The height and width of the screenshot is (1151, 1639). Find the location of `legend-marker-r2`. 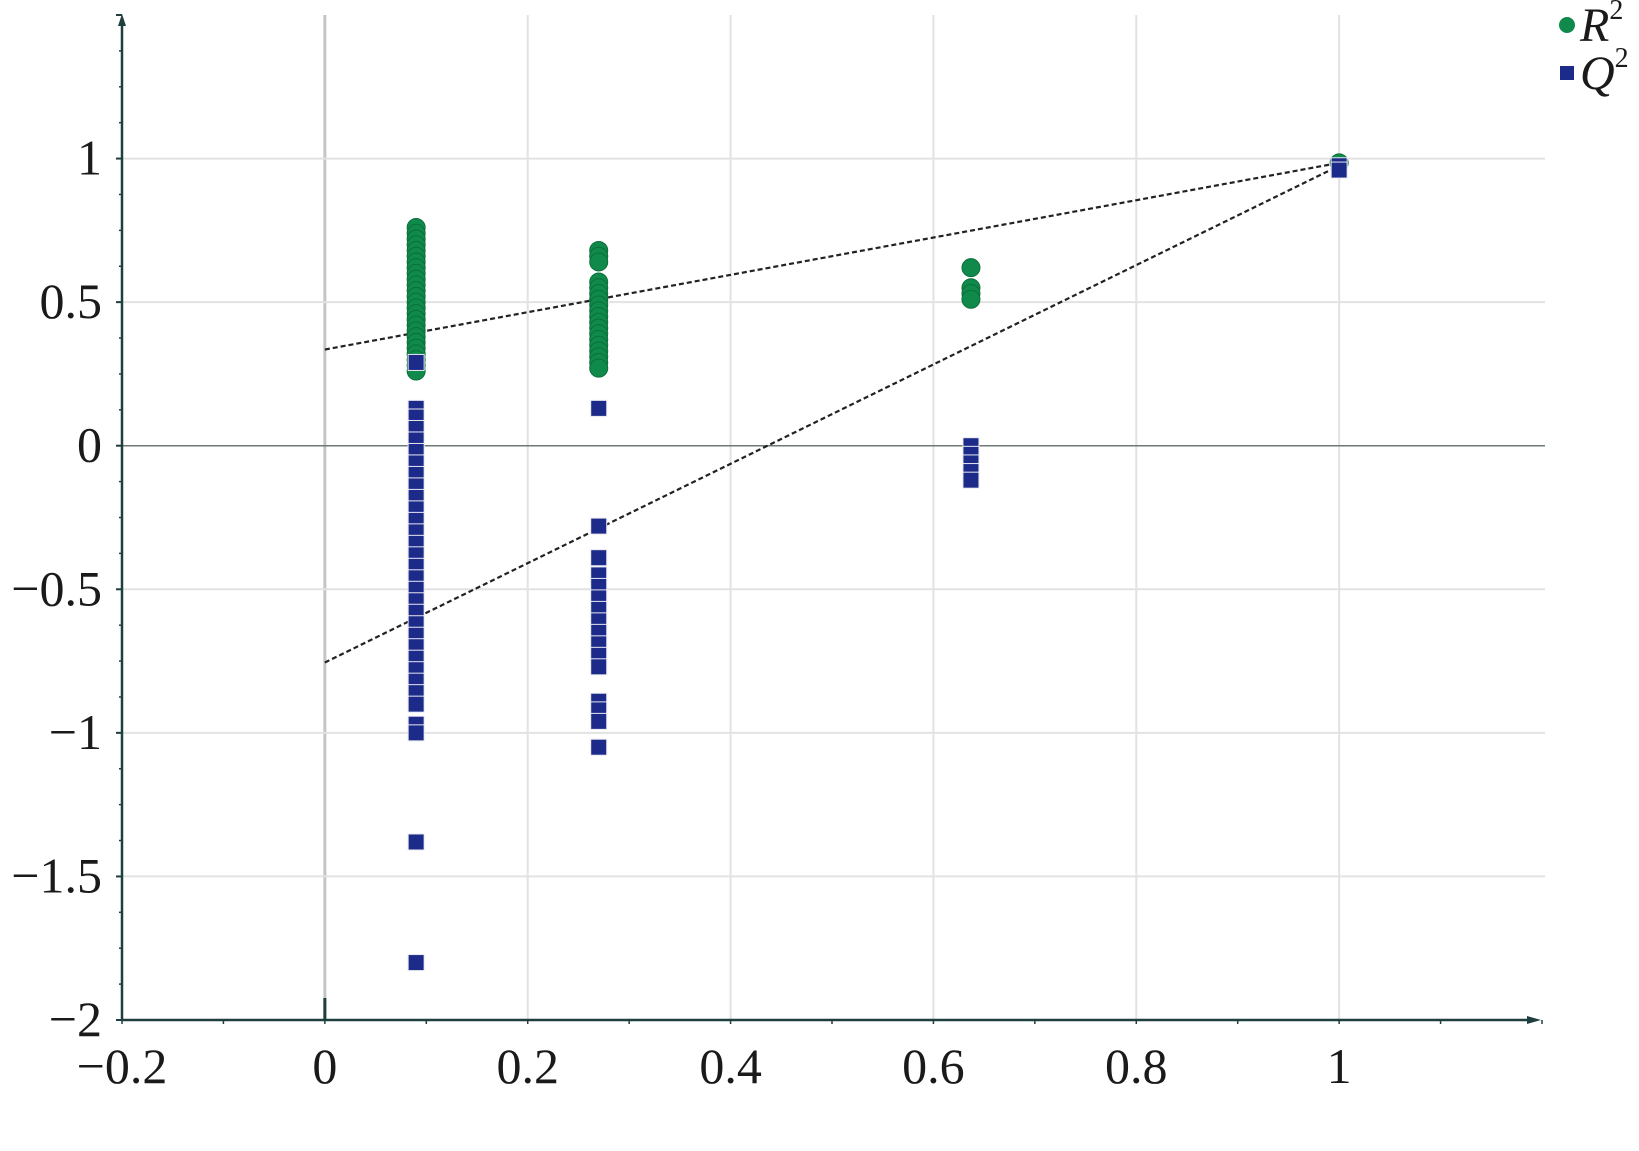

legend-marker-r2 is located at coordinates (1567, 25).